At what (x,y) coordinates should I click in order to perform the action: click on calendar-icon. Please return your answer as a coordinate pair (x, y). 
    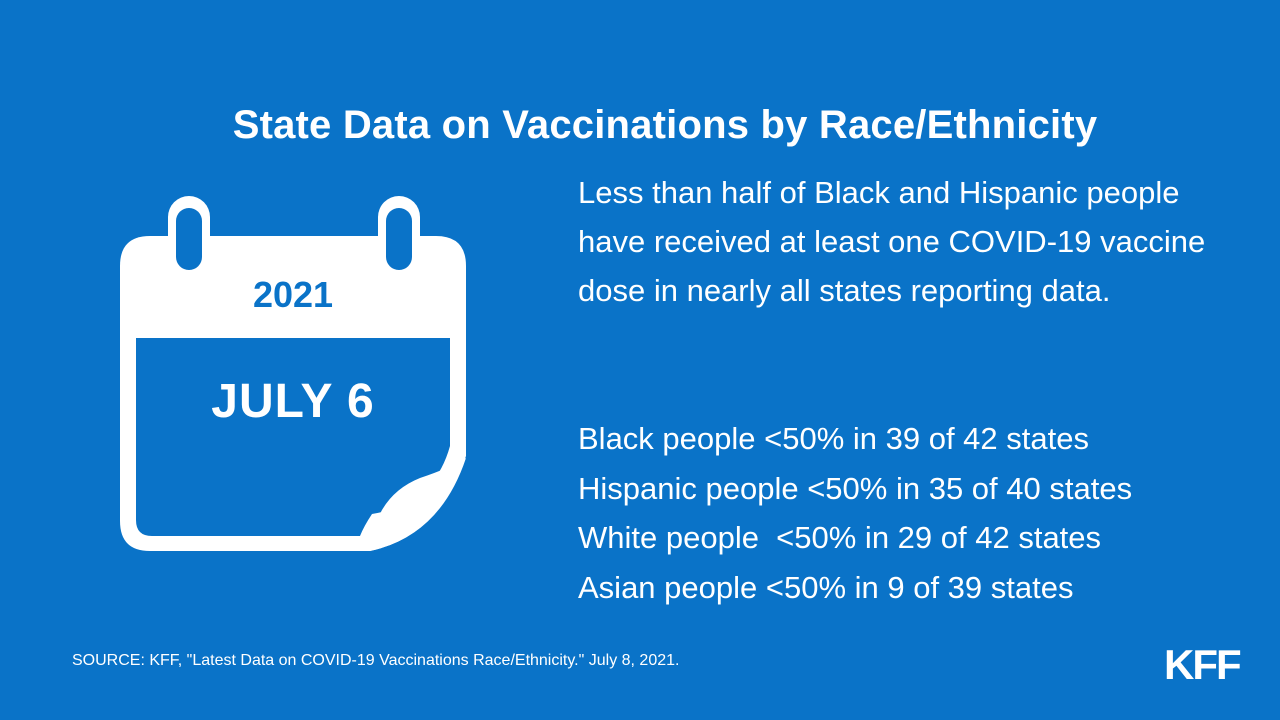
    Looking at the image, I should click on (293, 373).